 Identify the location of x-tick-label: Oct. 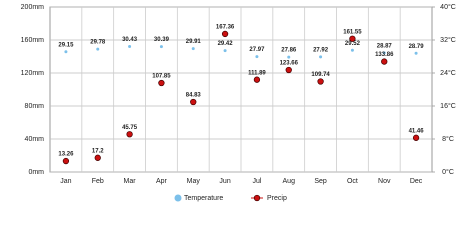
(352, 181).